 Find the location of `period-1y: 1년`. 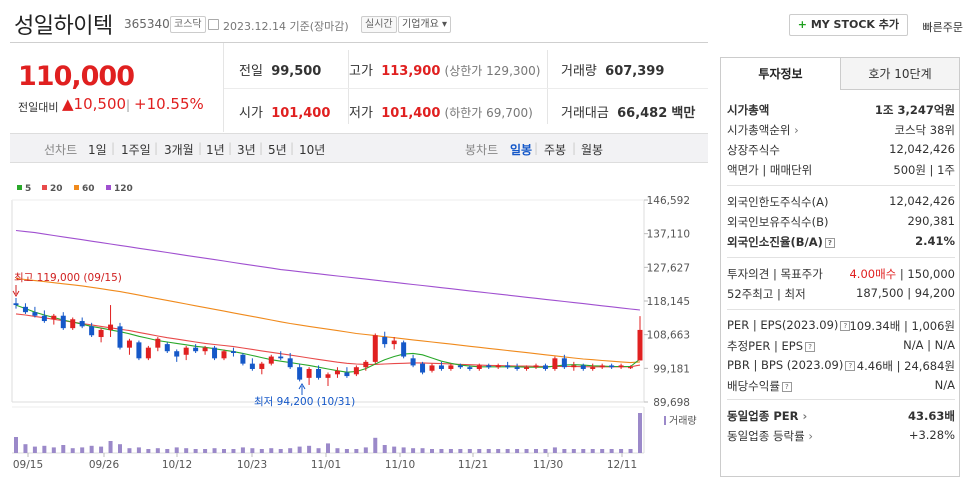

period-1y: 1년 is located at coordinates (215, 150).